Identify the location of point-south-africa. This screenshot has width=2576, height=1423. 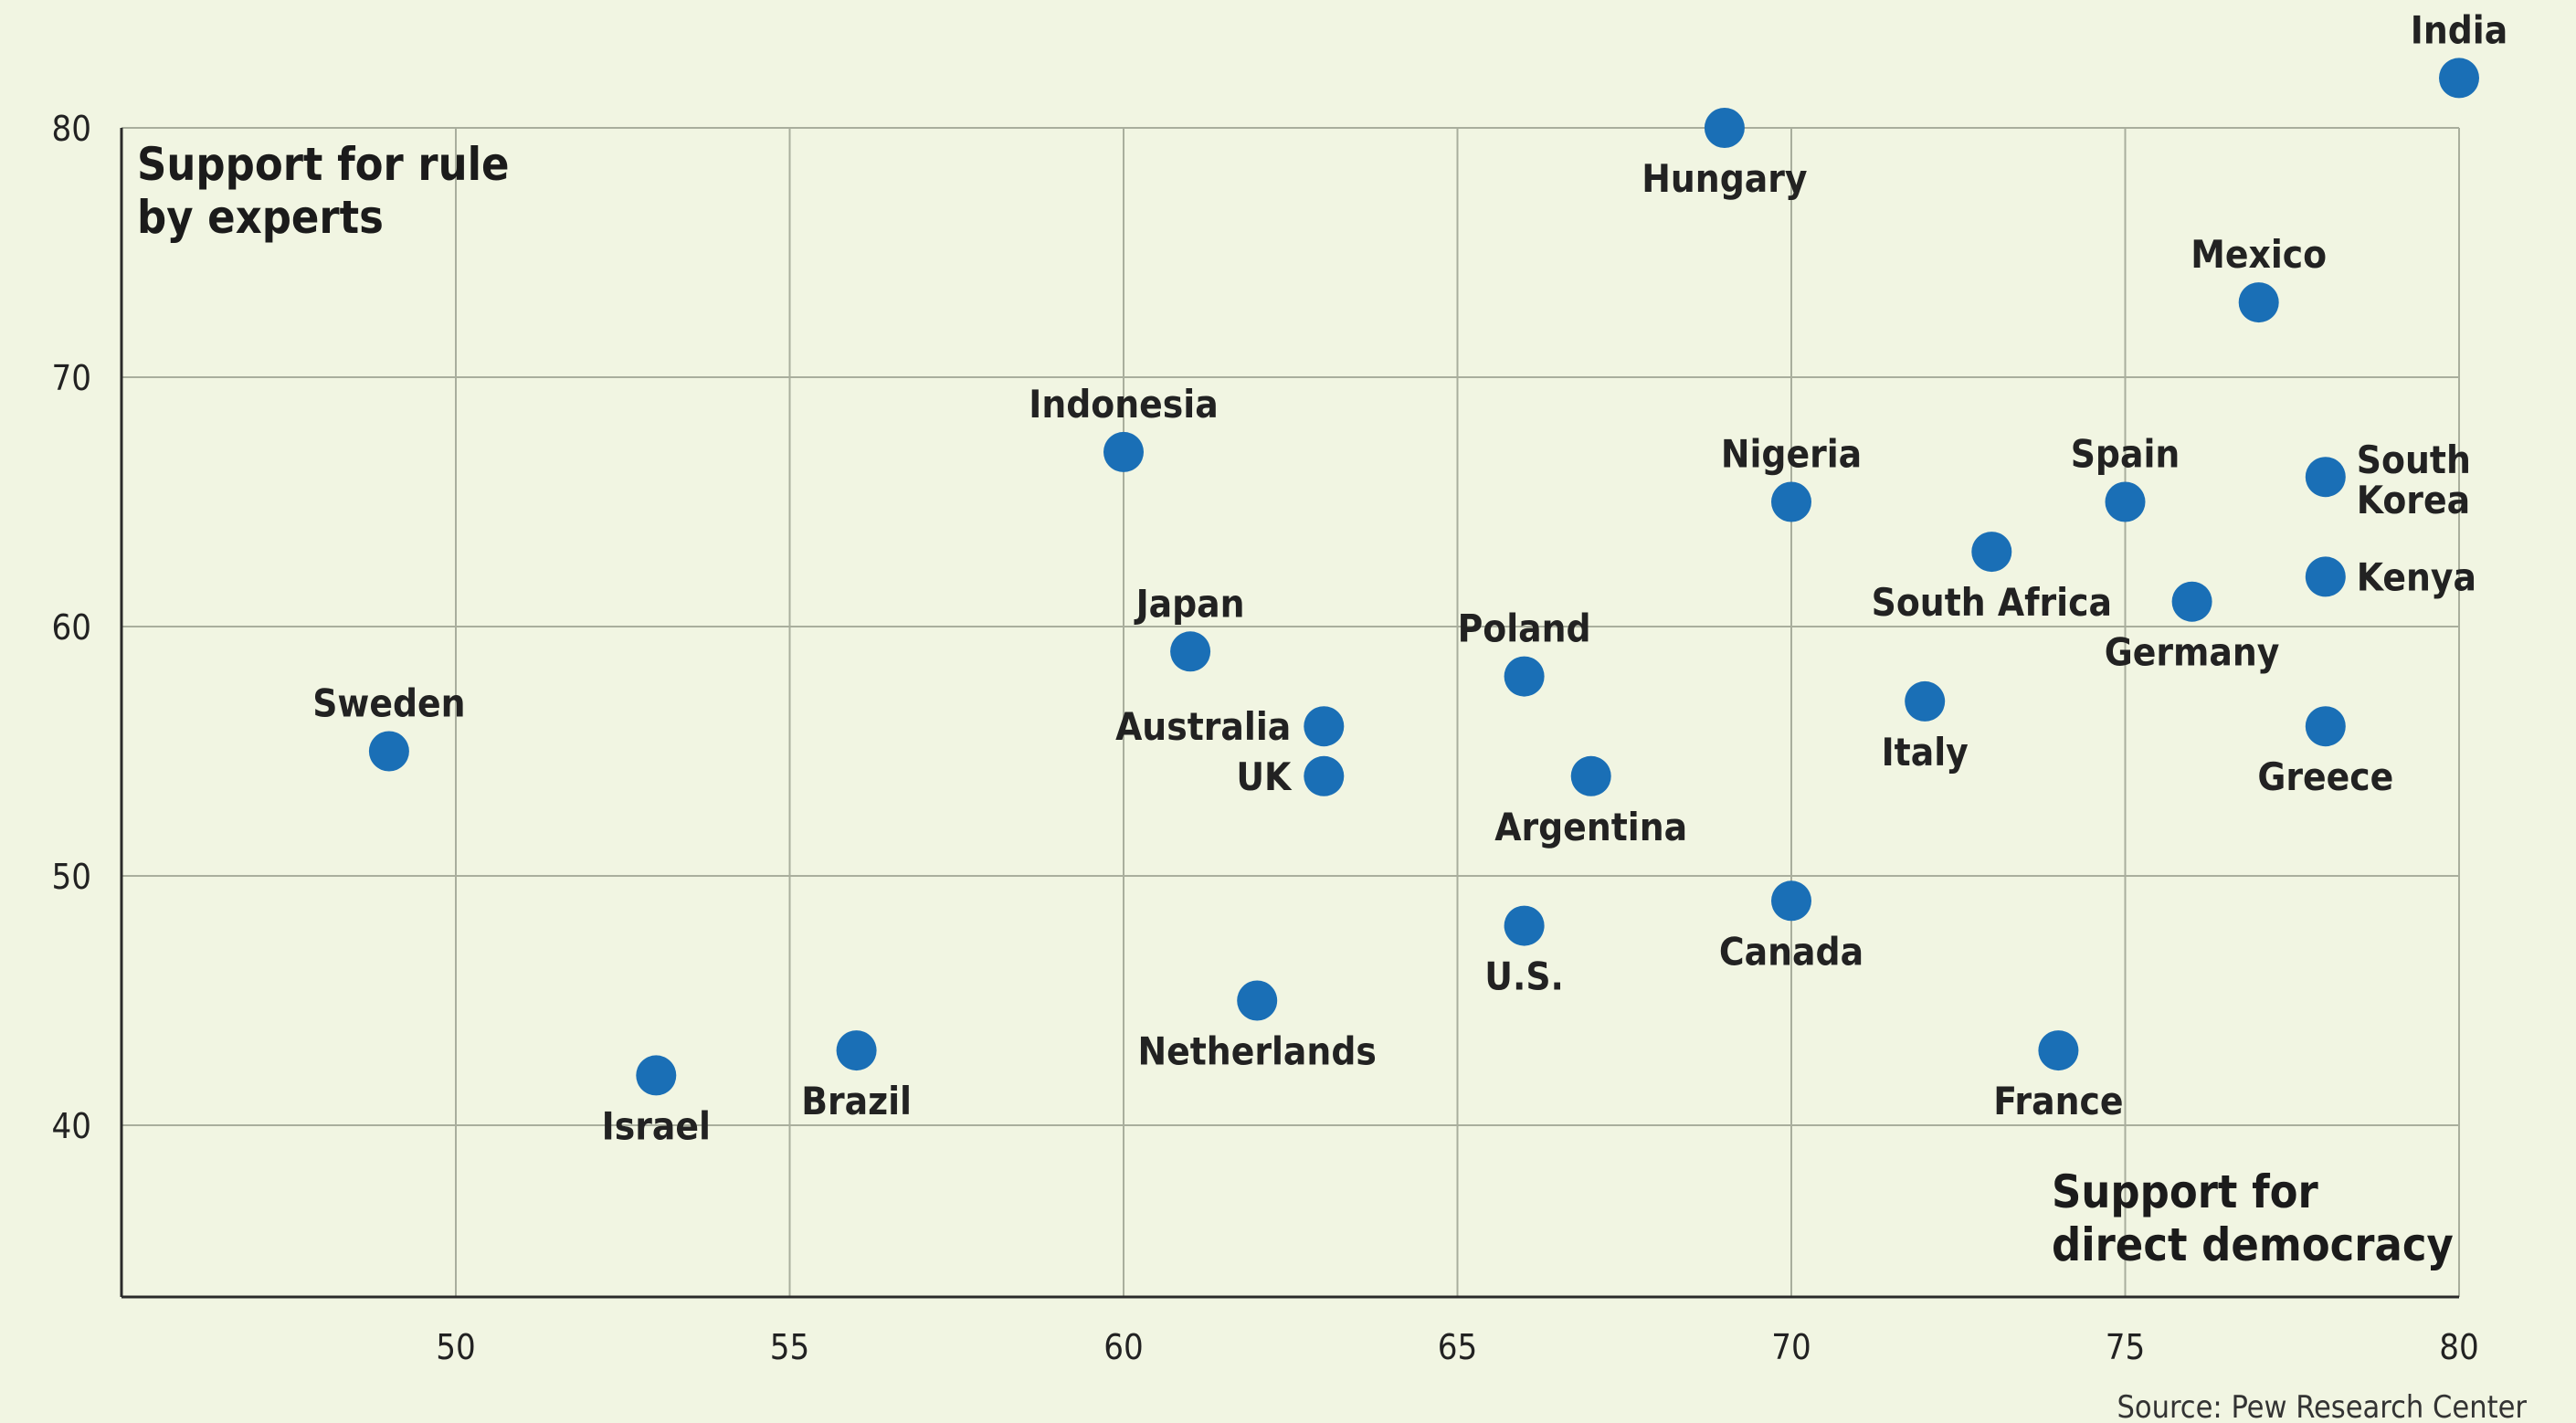
(1991, 552).